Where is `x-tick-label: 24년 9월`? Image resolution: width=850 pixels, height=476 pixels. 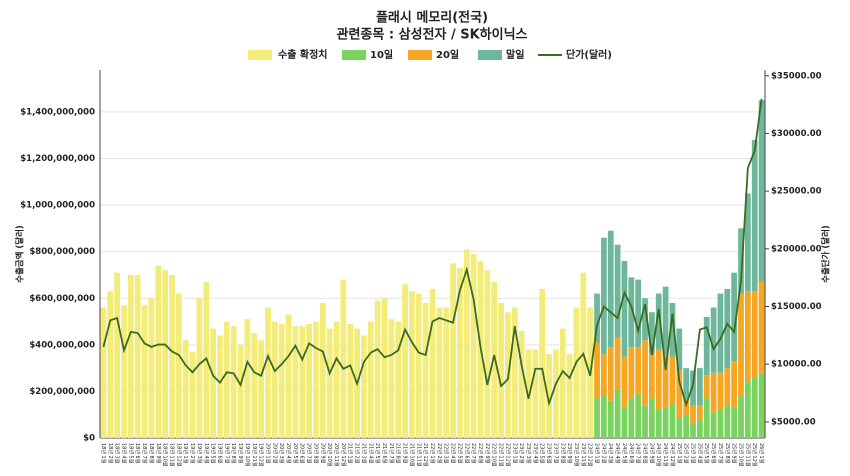 x-tick-label: 24년 9월 is located at coordinates (651, 453).